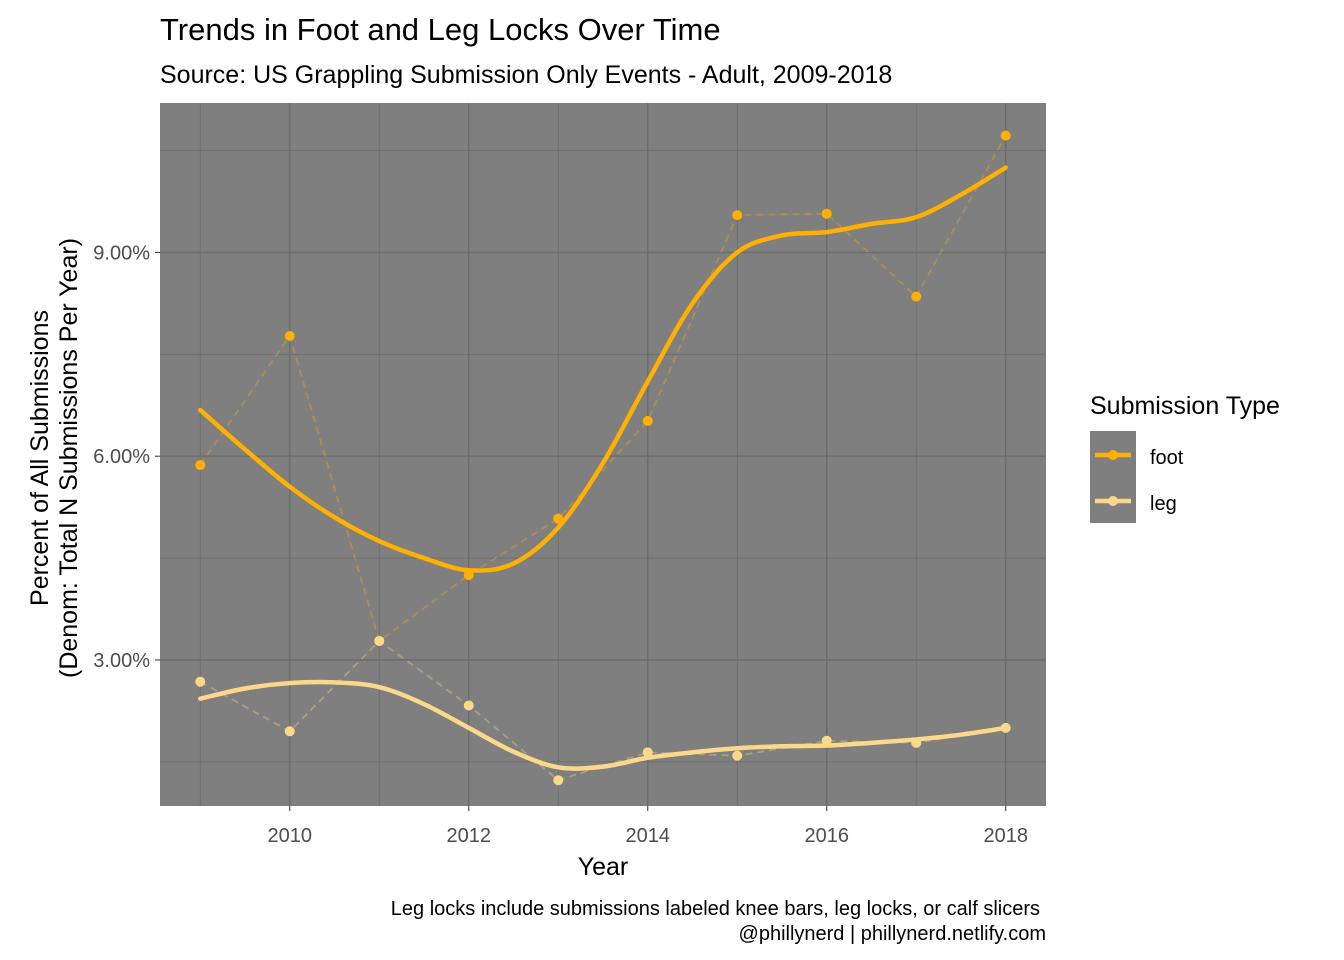 The height and width of the screenshot is (960, 1344). I want to click on legend-key-point-leg, so click(1113, 501).